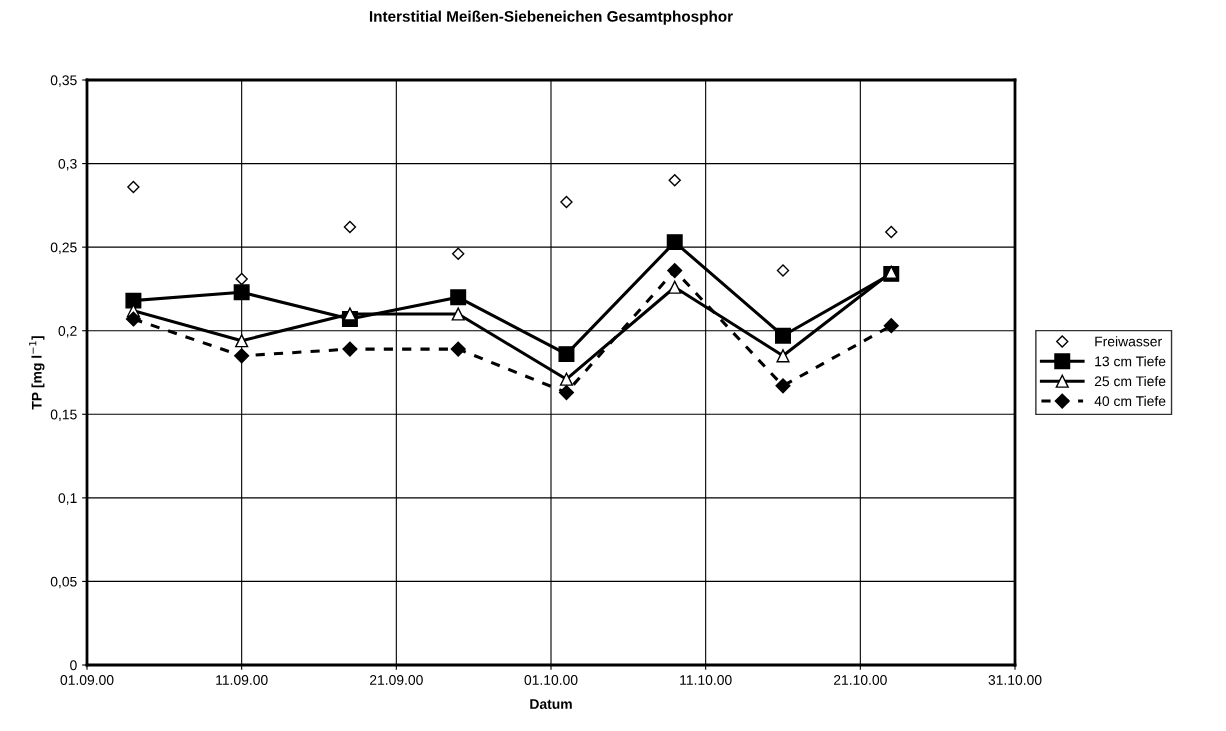 The width and height of the screenshot is (1226, 731). I want to click on legend-label: 40 cm Tiefe, so click(1130, 401).